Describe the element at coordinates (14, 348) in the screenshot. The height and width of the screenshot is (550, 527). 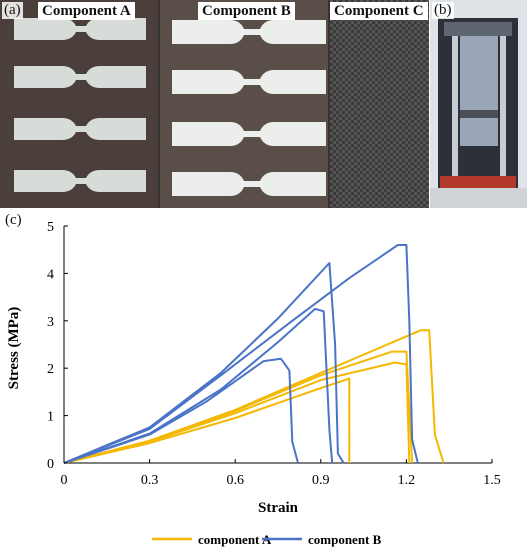
I see `y-axis-label: Stress (MPa)` at that location.